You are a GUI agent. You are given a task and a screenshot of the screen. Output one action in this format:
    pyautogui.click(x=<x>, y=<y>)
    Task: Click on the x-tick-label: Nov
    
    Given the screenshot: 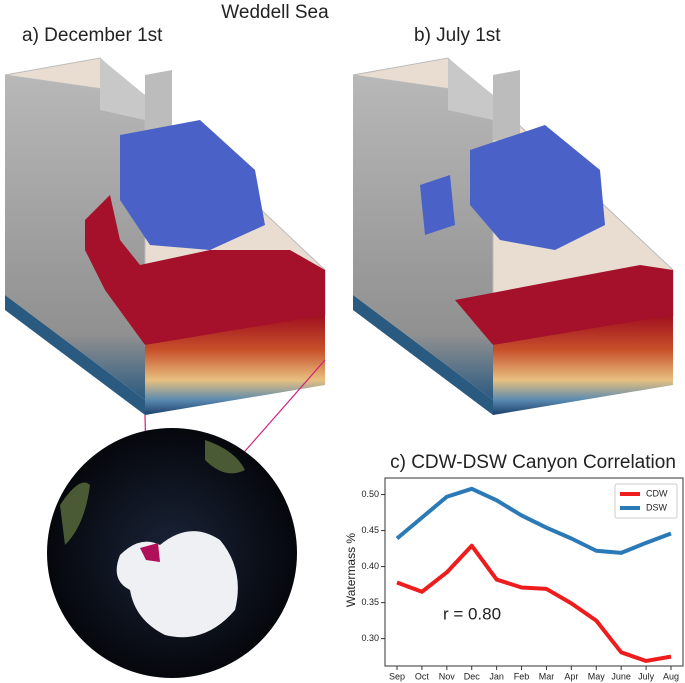 What is the action you would take?
    pyautogui.click(x=447, y=676)
    